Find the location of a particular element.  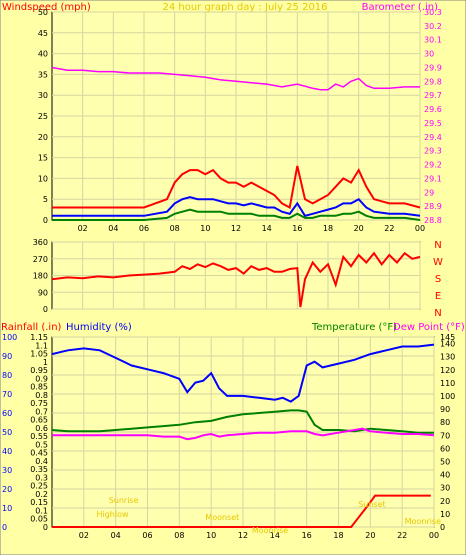

sun-moon-label: Moonrise is located at coordinates (270, 530).